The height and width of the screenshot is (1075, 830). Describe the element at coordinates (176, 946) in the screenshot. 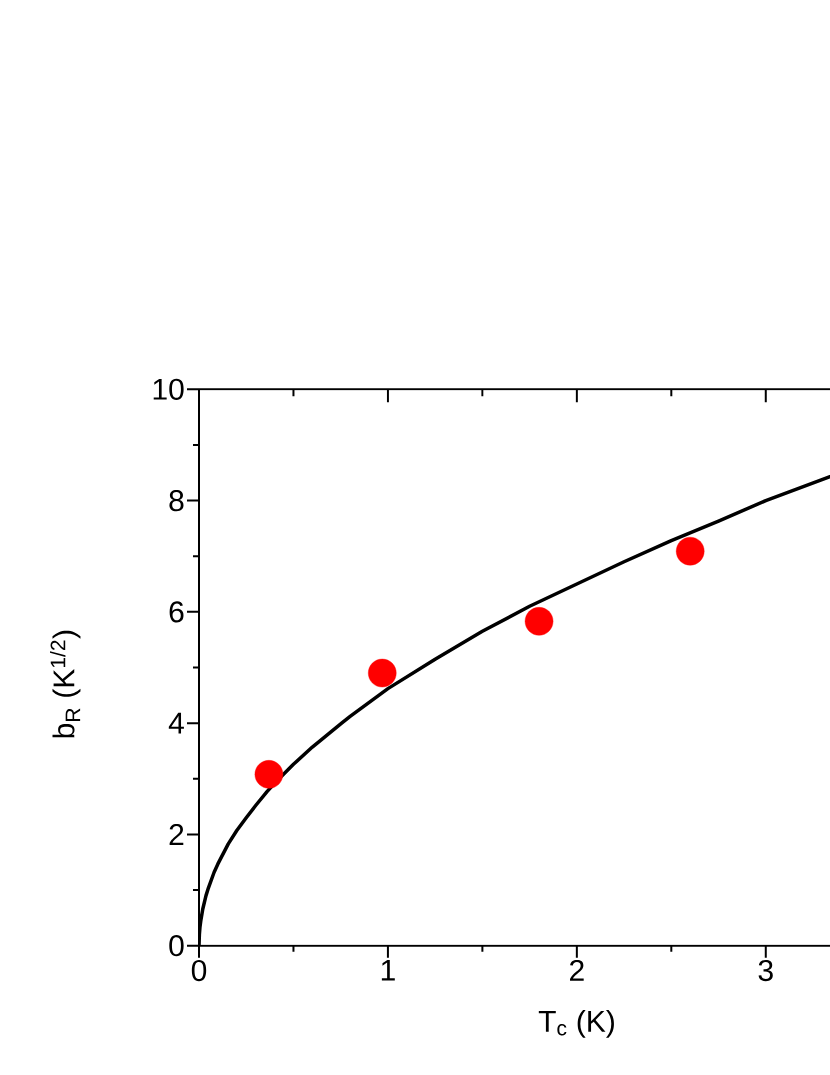

I see `y-tick-label: 0` at that location.